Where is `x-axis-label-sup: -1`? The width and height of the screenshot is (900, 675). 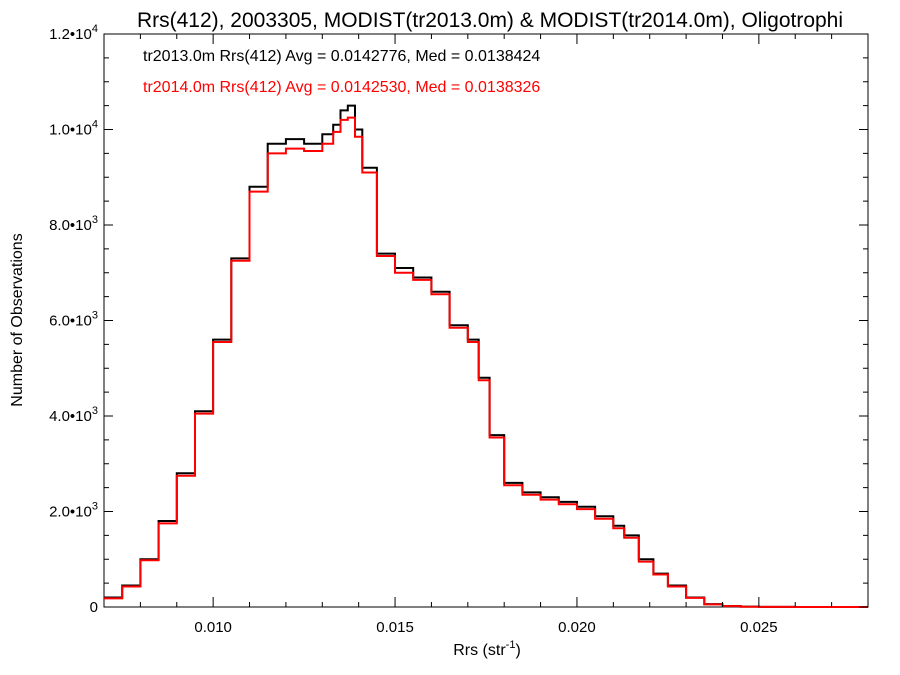
x-axis-label-sup: -1 is located at coordinates (511, 645).